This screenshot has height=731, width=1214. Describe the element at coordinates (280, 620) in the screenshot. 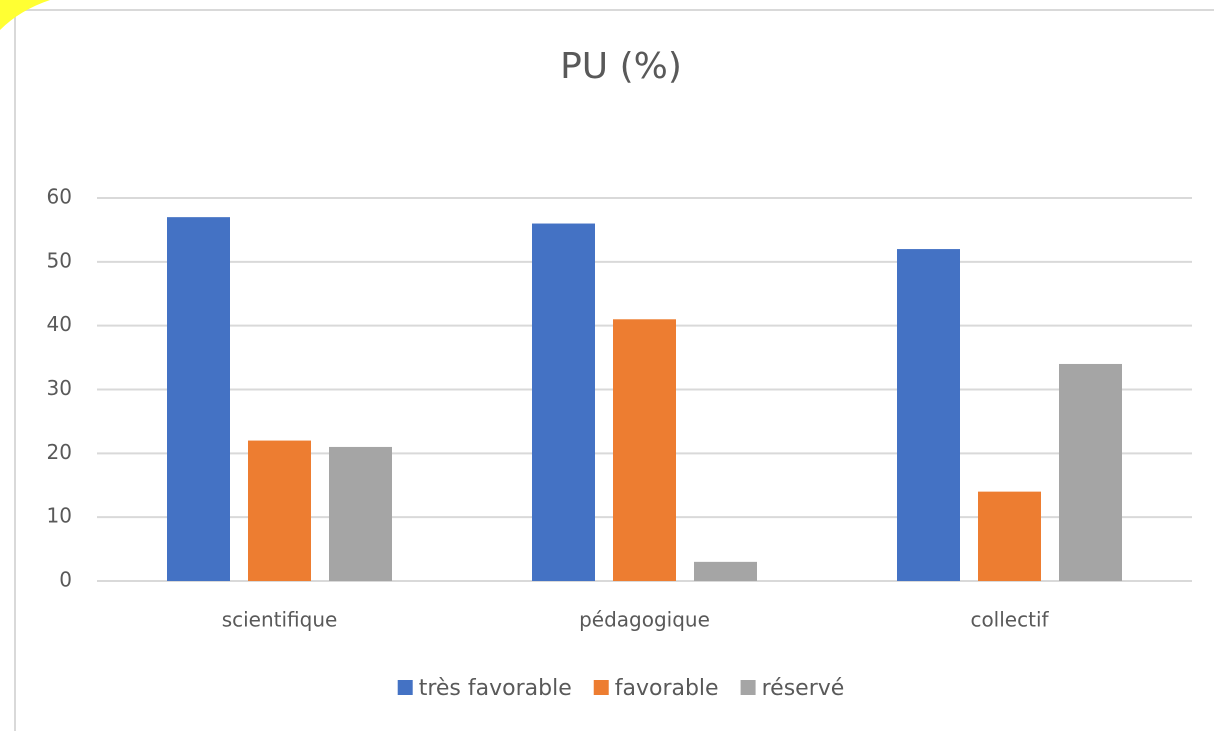

I see `x-tick-label: scientifique` at that location.